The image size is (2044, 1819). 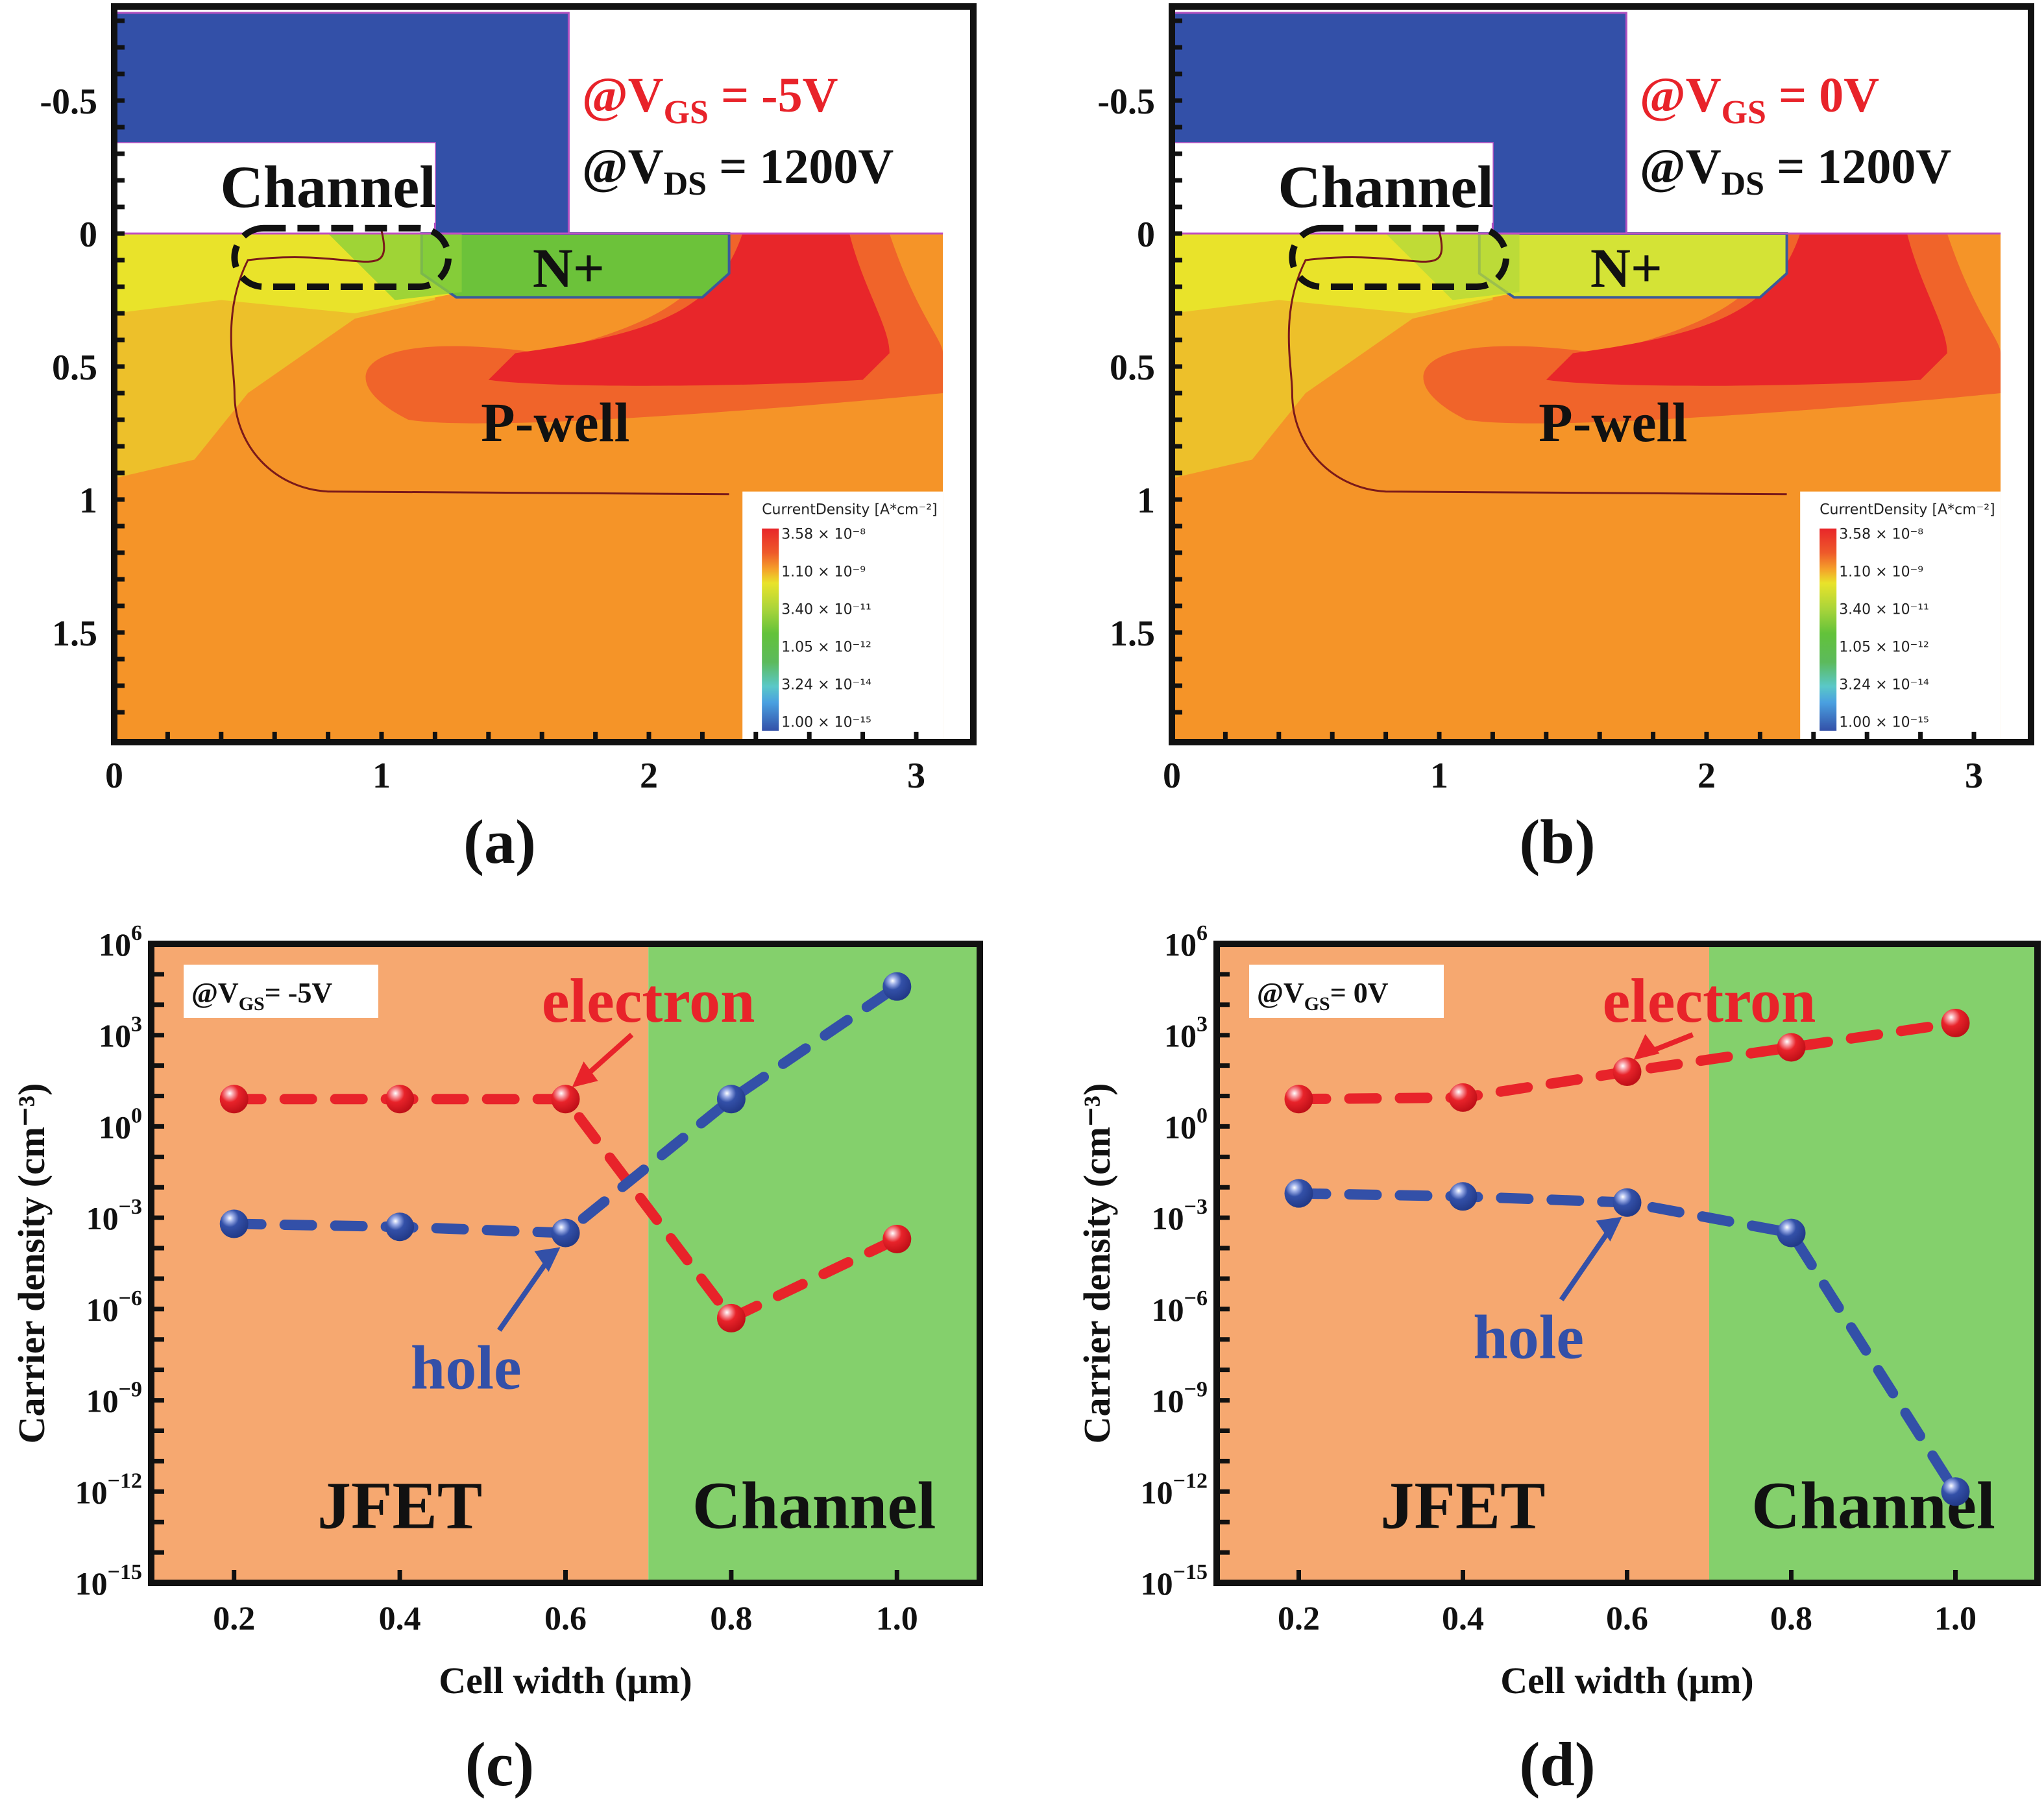 I want to click on hole-label: hole, so click(x=1528, y=1337).